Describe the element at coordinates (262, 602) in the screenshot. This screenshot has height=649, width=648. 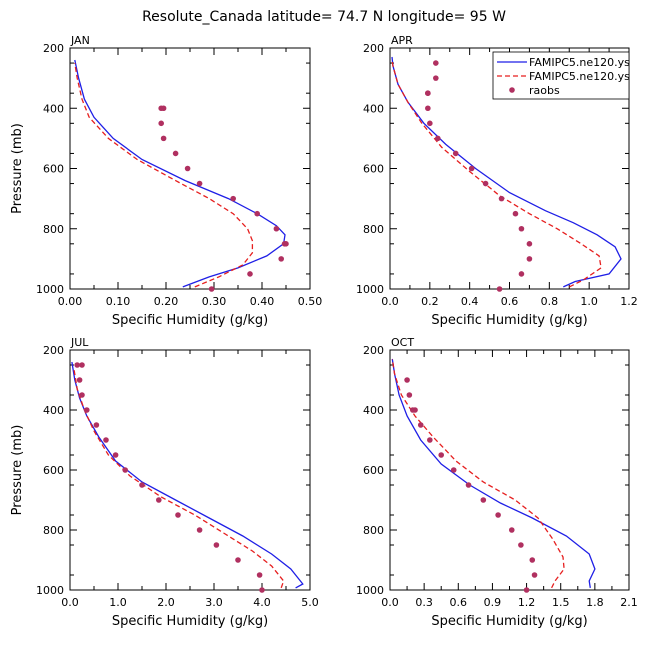
I see `x-tick-label: 4.0` at that location.